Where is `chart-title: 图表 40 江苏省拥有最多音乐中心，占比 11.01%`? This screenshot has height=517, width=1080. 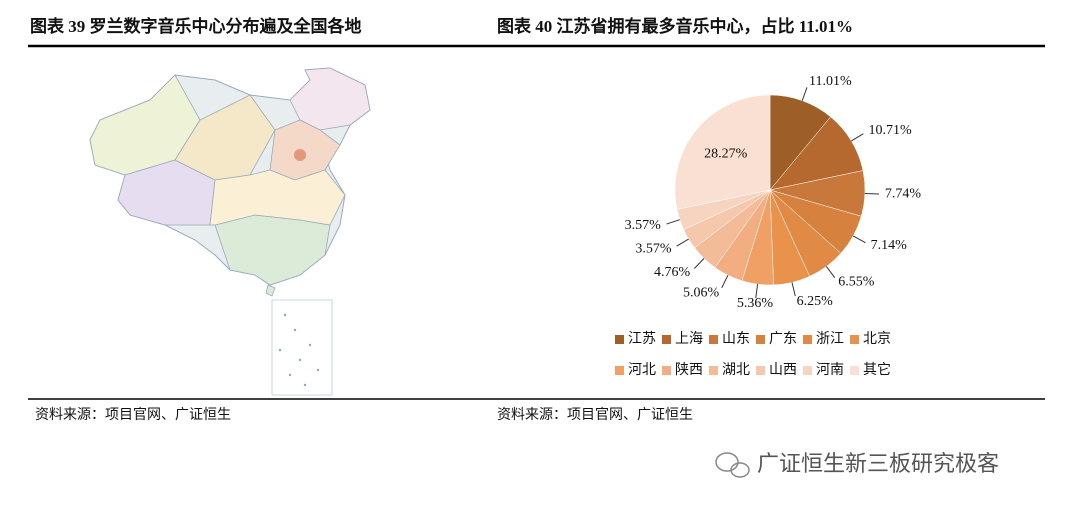
chart-title: 图表 40 江苏省拥有最多音乐中心，占比 11.01% is located at coordinates (675, 26).